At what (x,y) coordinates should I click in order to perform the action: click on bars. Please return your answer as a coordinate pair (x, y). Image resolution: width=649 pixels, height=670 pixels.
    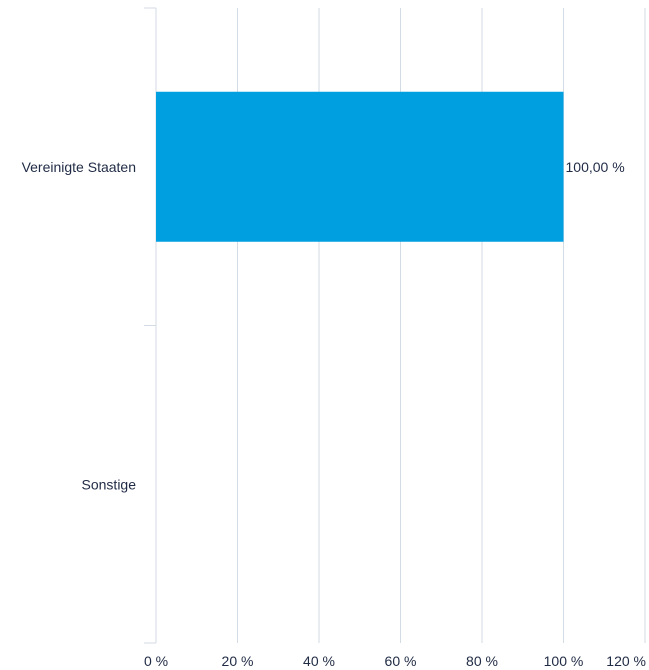
    Looking at the image, I should click on (360, 166).